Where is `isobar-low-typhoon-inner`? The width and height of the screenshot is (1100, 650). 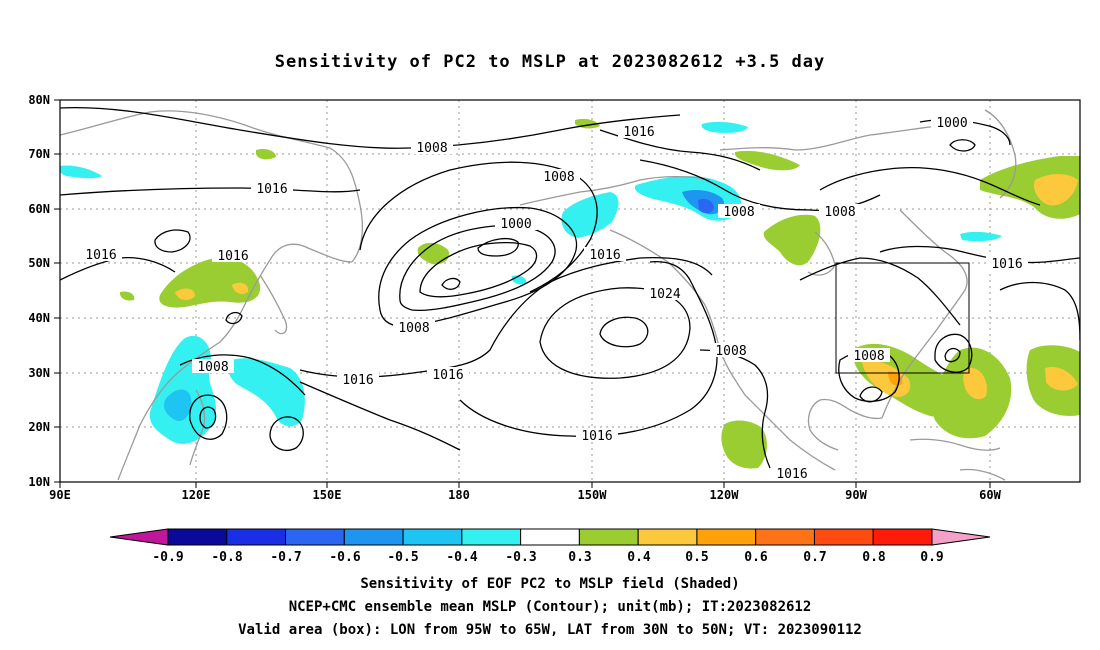
isobar-low-typhoon-inner is located at coordinates (208, 417).